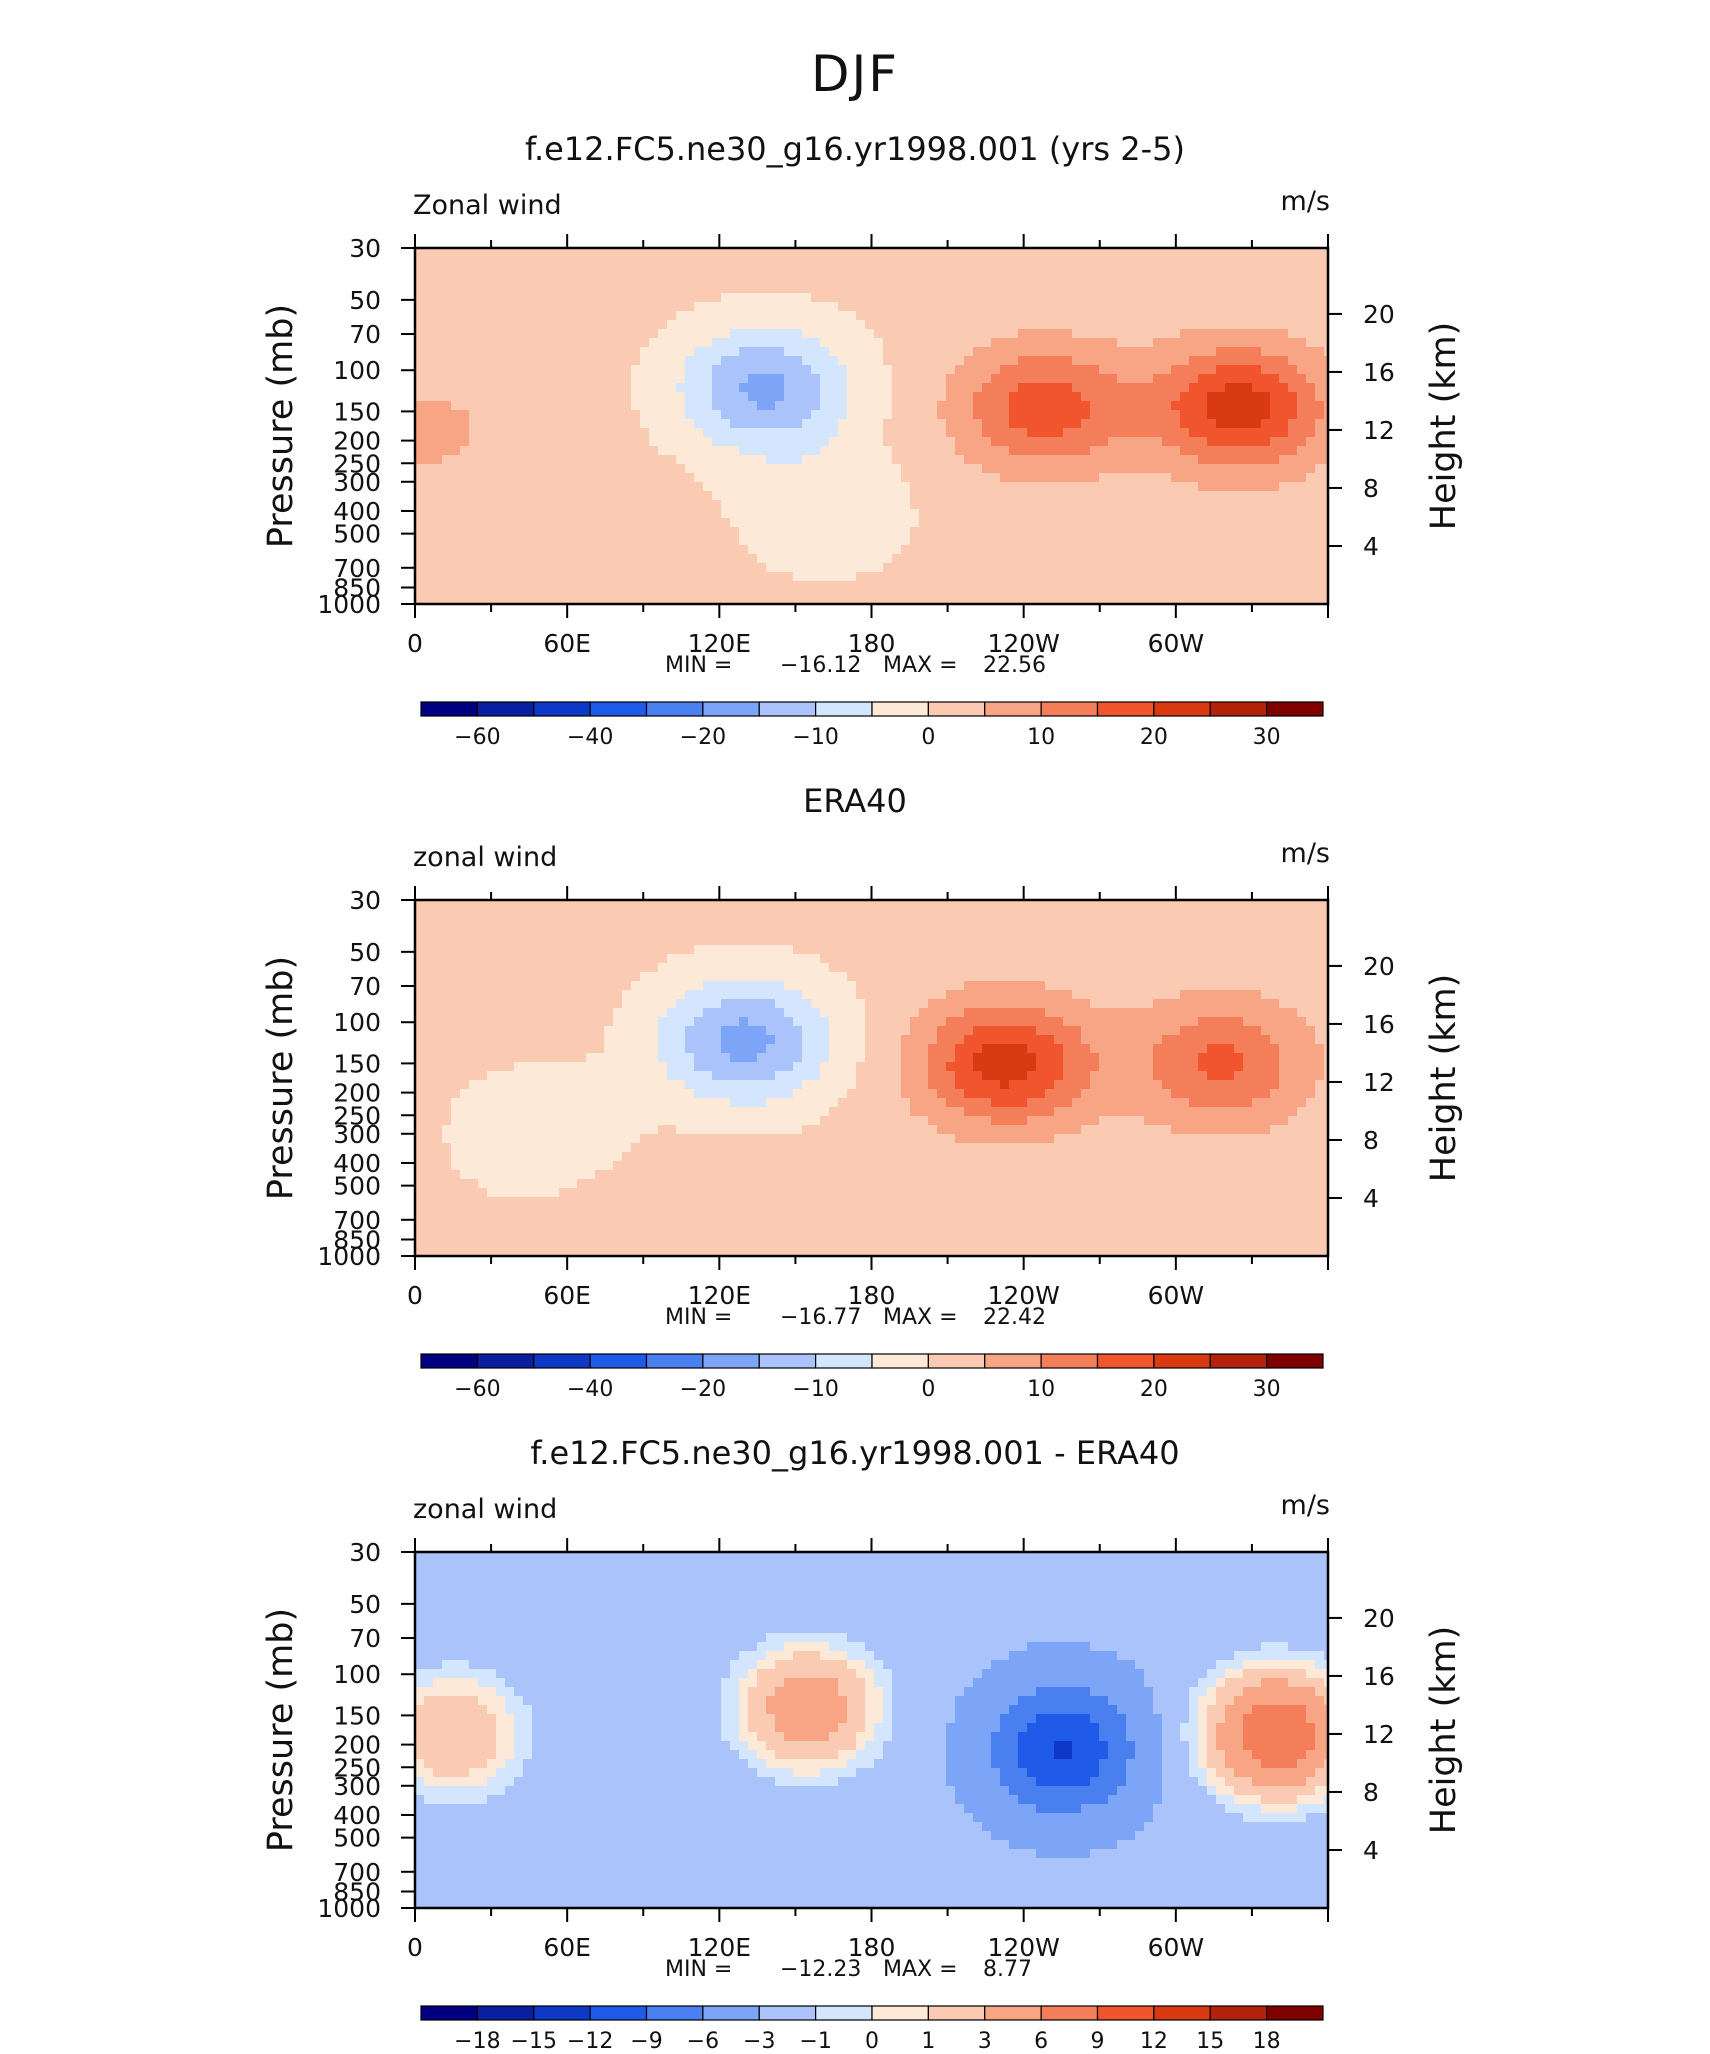  Describe the element at coordinates (646, 2041) in the screenshot. I see `colorbar-label: −9` at that location.